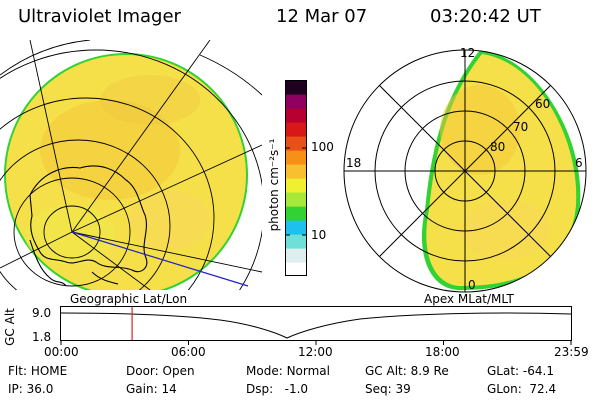  I want to click on apex-panel-title: Apex MLat/MLT, so click(469, 299).